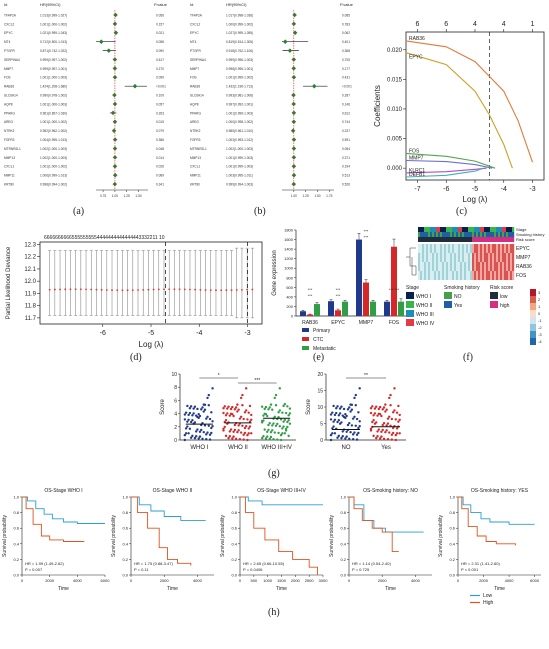 The width and height of the screenshot is (549, 649). Describe the element at coordinates (504, 297) in the screenshot. I see `legend-label: low` at that location.